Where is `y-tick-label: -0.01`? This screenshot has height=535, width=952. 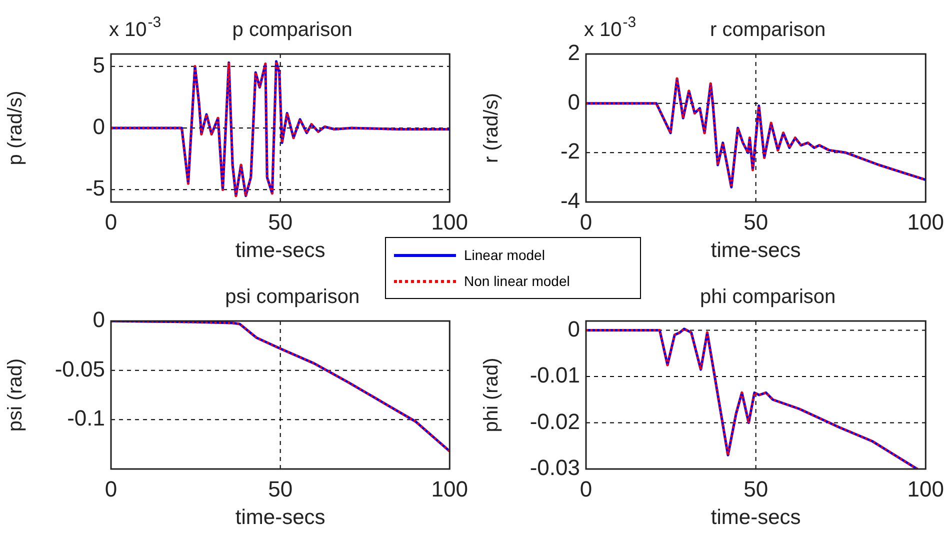 y-tick-label: -0.01 is located at coordinates (555, 375).